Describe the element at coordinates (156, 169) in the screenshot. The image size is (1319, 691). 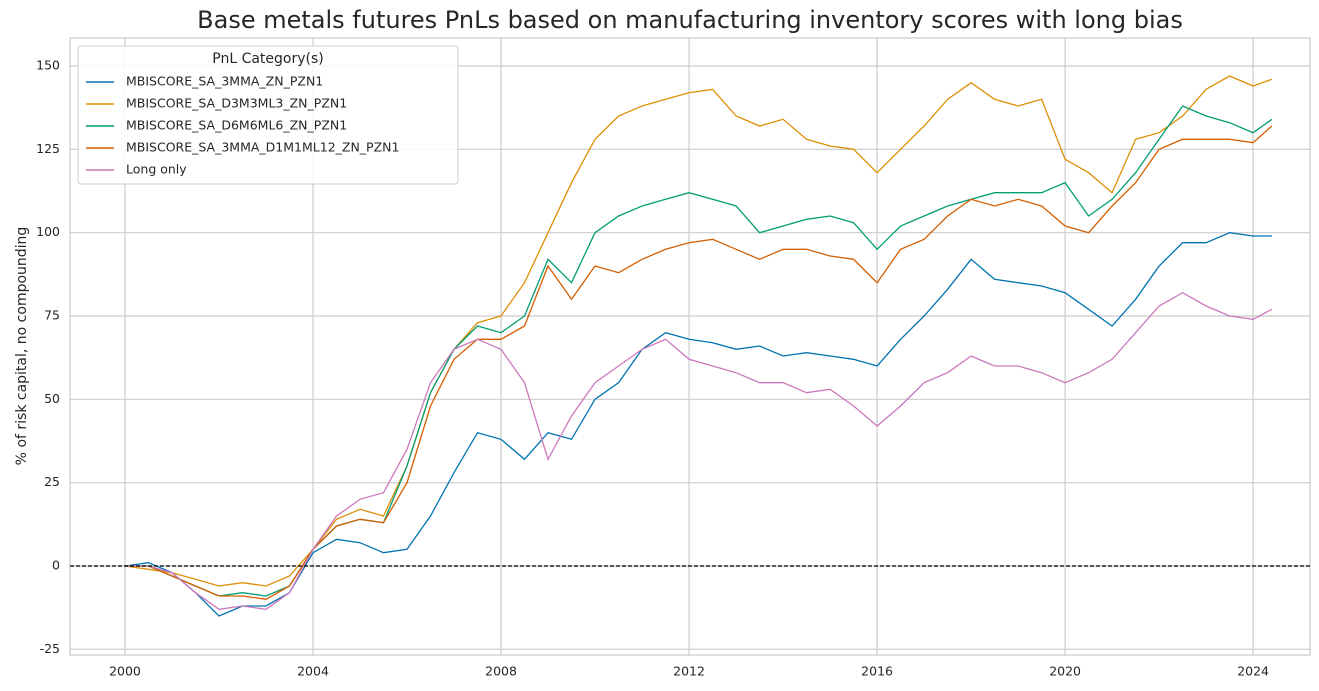
I see `legend-label: Long only` at that location.